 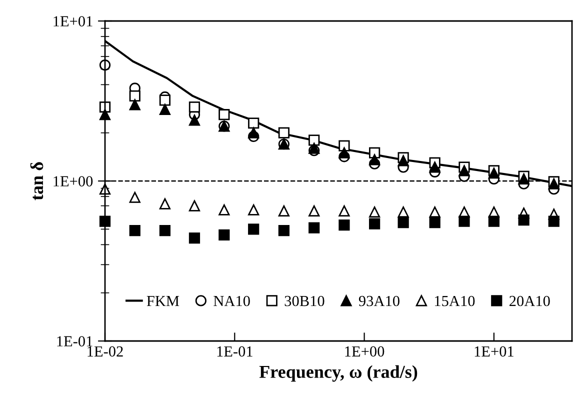 I want to click on x-axis-title: Frequency, ω (rad/s), so click(x=338, y=373).